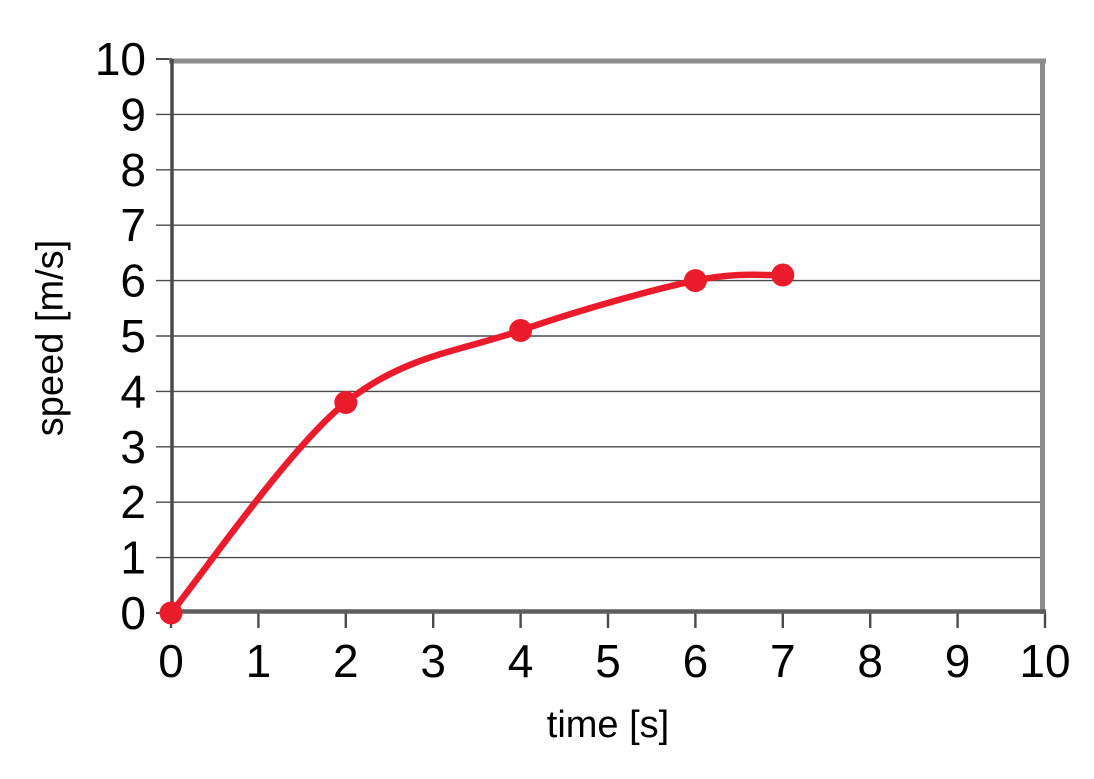 The width and height of the screenshot is (1094, 779). Describe the element at coordinates (133, 281) in the screenshot. I see `y-tick-label: 6` at that location.